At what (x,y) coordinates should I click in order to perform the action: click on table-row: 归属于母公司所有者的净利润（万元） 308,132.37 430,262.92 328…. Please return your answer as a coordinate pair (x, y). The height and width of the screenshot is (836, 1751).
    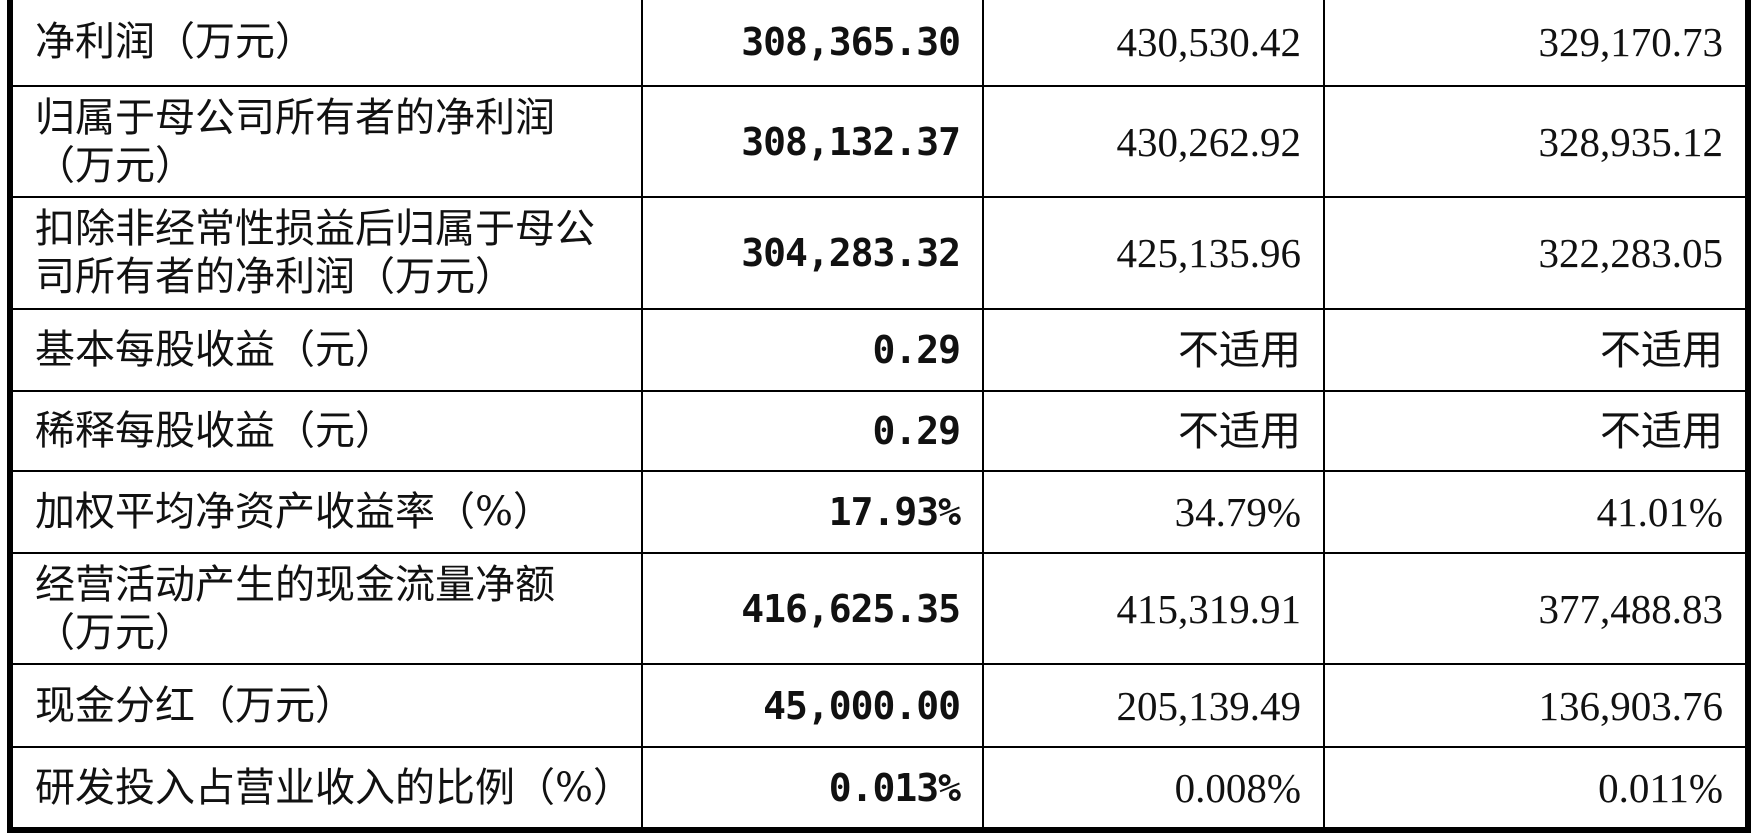
    Looking at the image, I should click on (879, 141).